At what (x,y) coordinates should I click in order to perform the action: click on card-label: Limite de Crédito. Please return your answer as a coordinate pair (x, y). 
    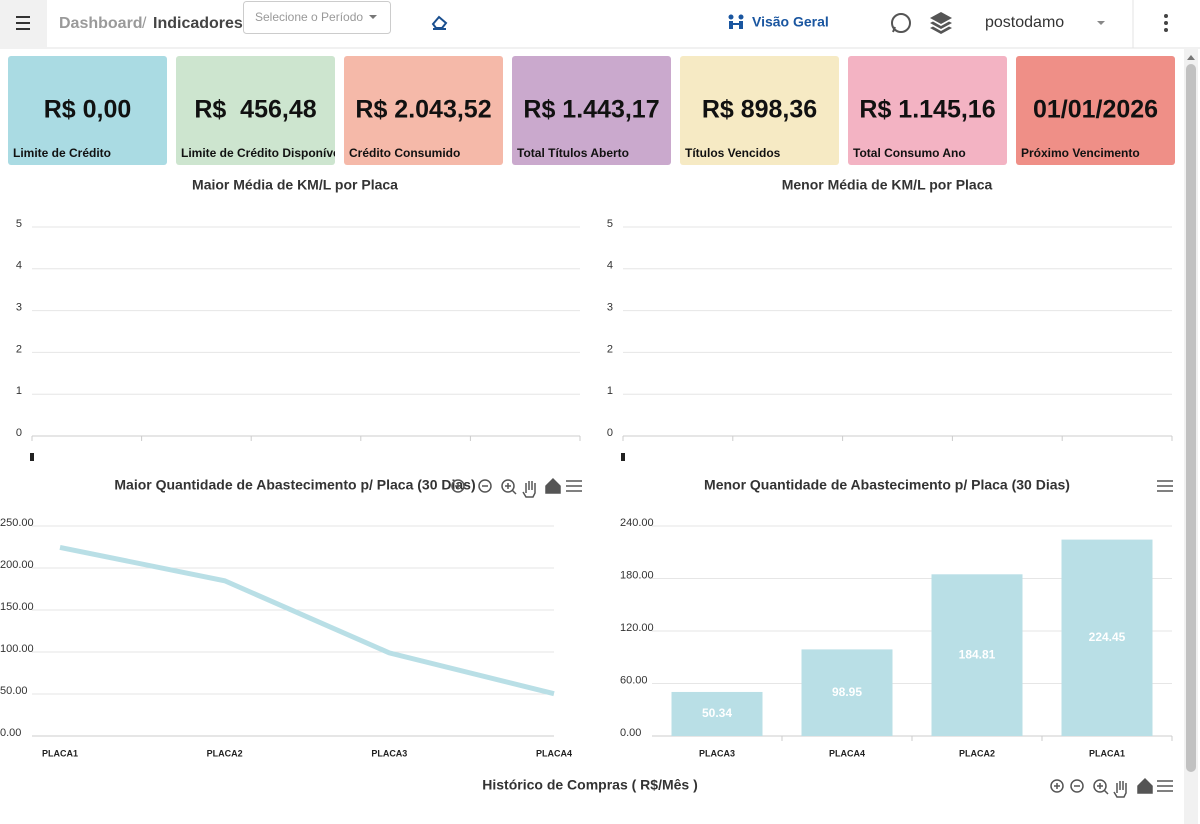
    Looking at the image, I should click on (62, 153).